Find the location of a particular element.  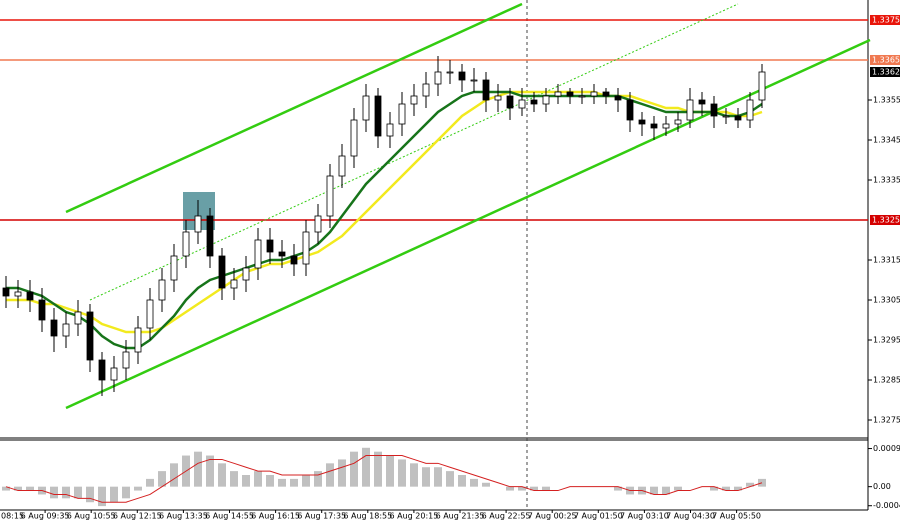

x-tick-label: 6 Aug 16:15 is located at coordinates (275, 516).